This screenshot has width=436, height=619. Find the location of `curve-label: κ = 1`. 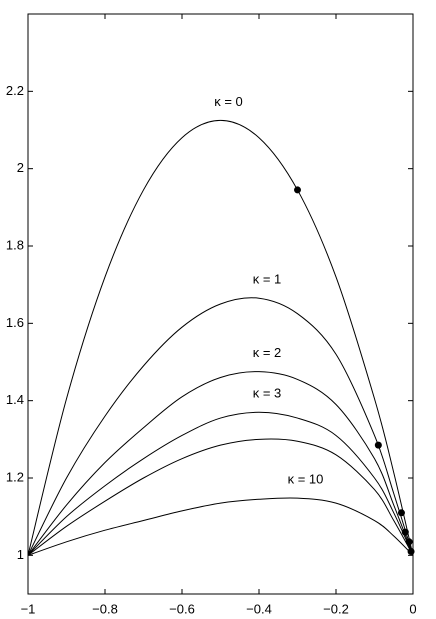

curve-label: κ = 1 is located at coordinates (267, 279).